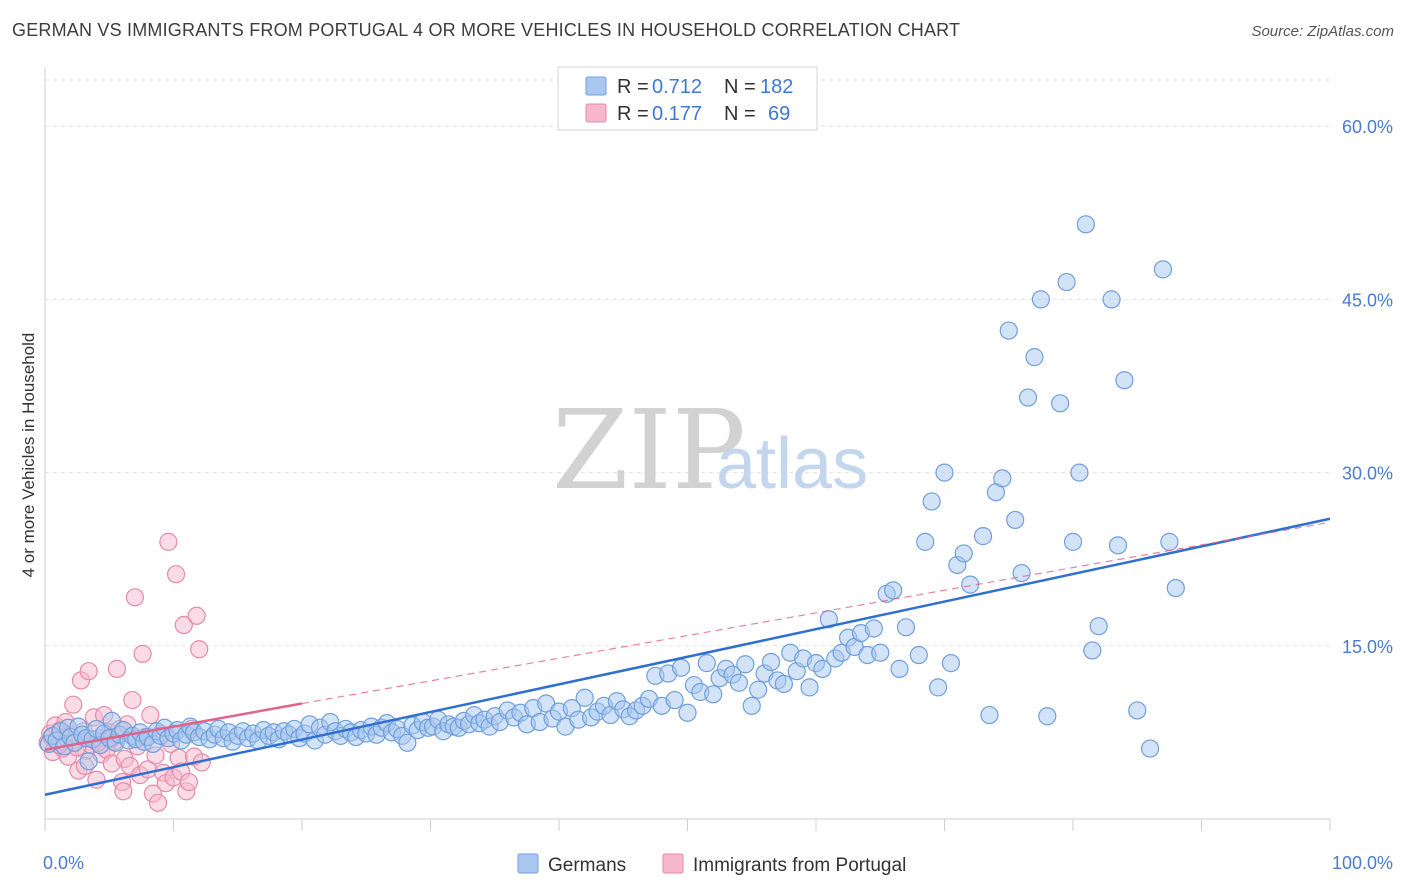  Describe the element at coordinates (1367, 127) in the screenshot. I see `y-tick-label: 60.0%` at that location.